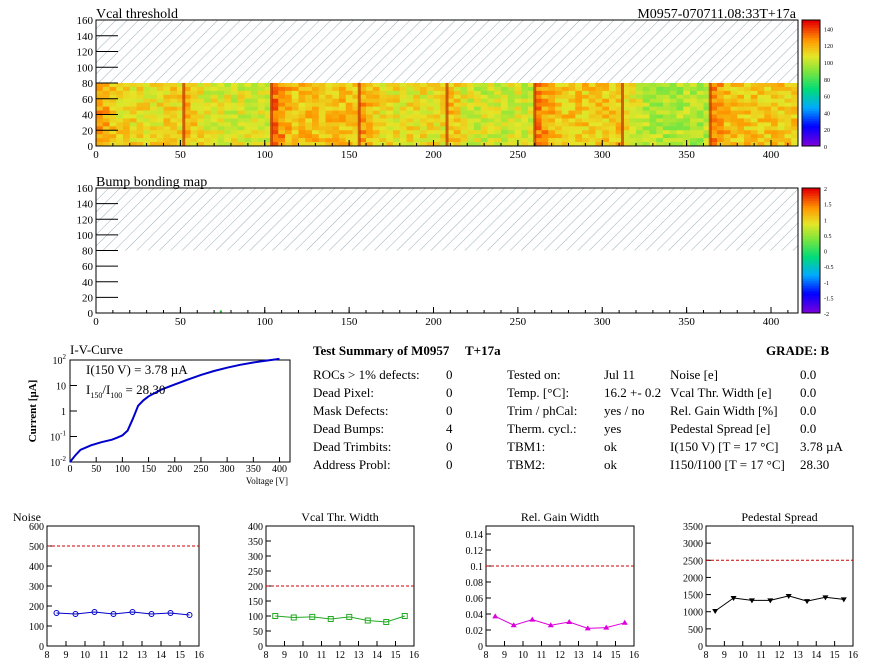 Image resolution: width=896 pixels, height=672 pixels. Describe the element at coordinates (88, 389) in the screenshot. I see `iv-annotation-part: I` at that location.